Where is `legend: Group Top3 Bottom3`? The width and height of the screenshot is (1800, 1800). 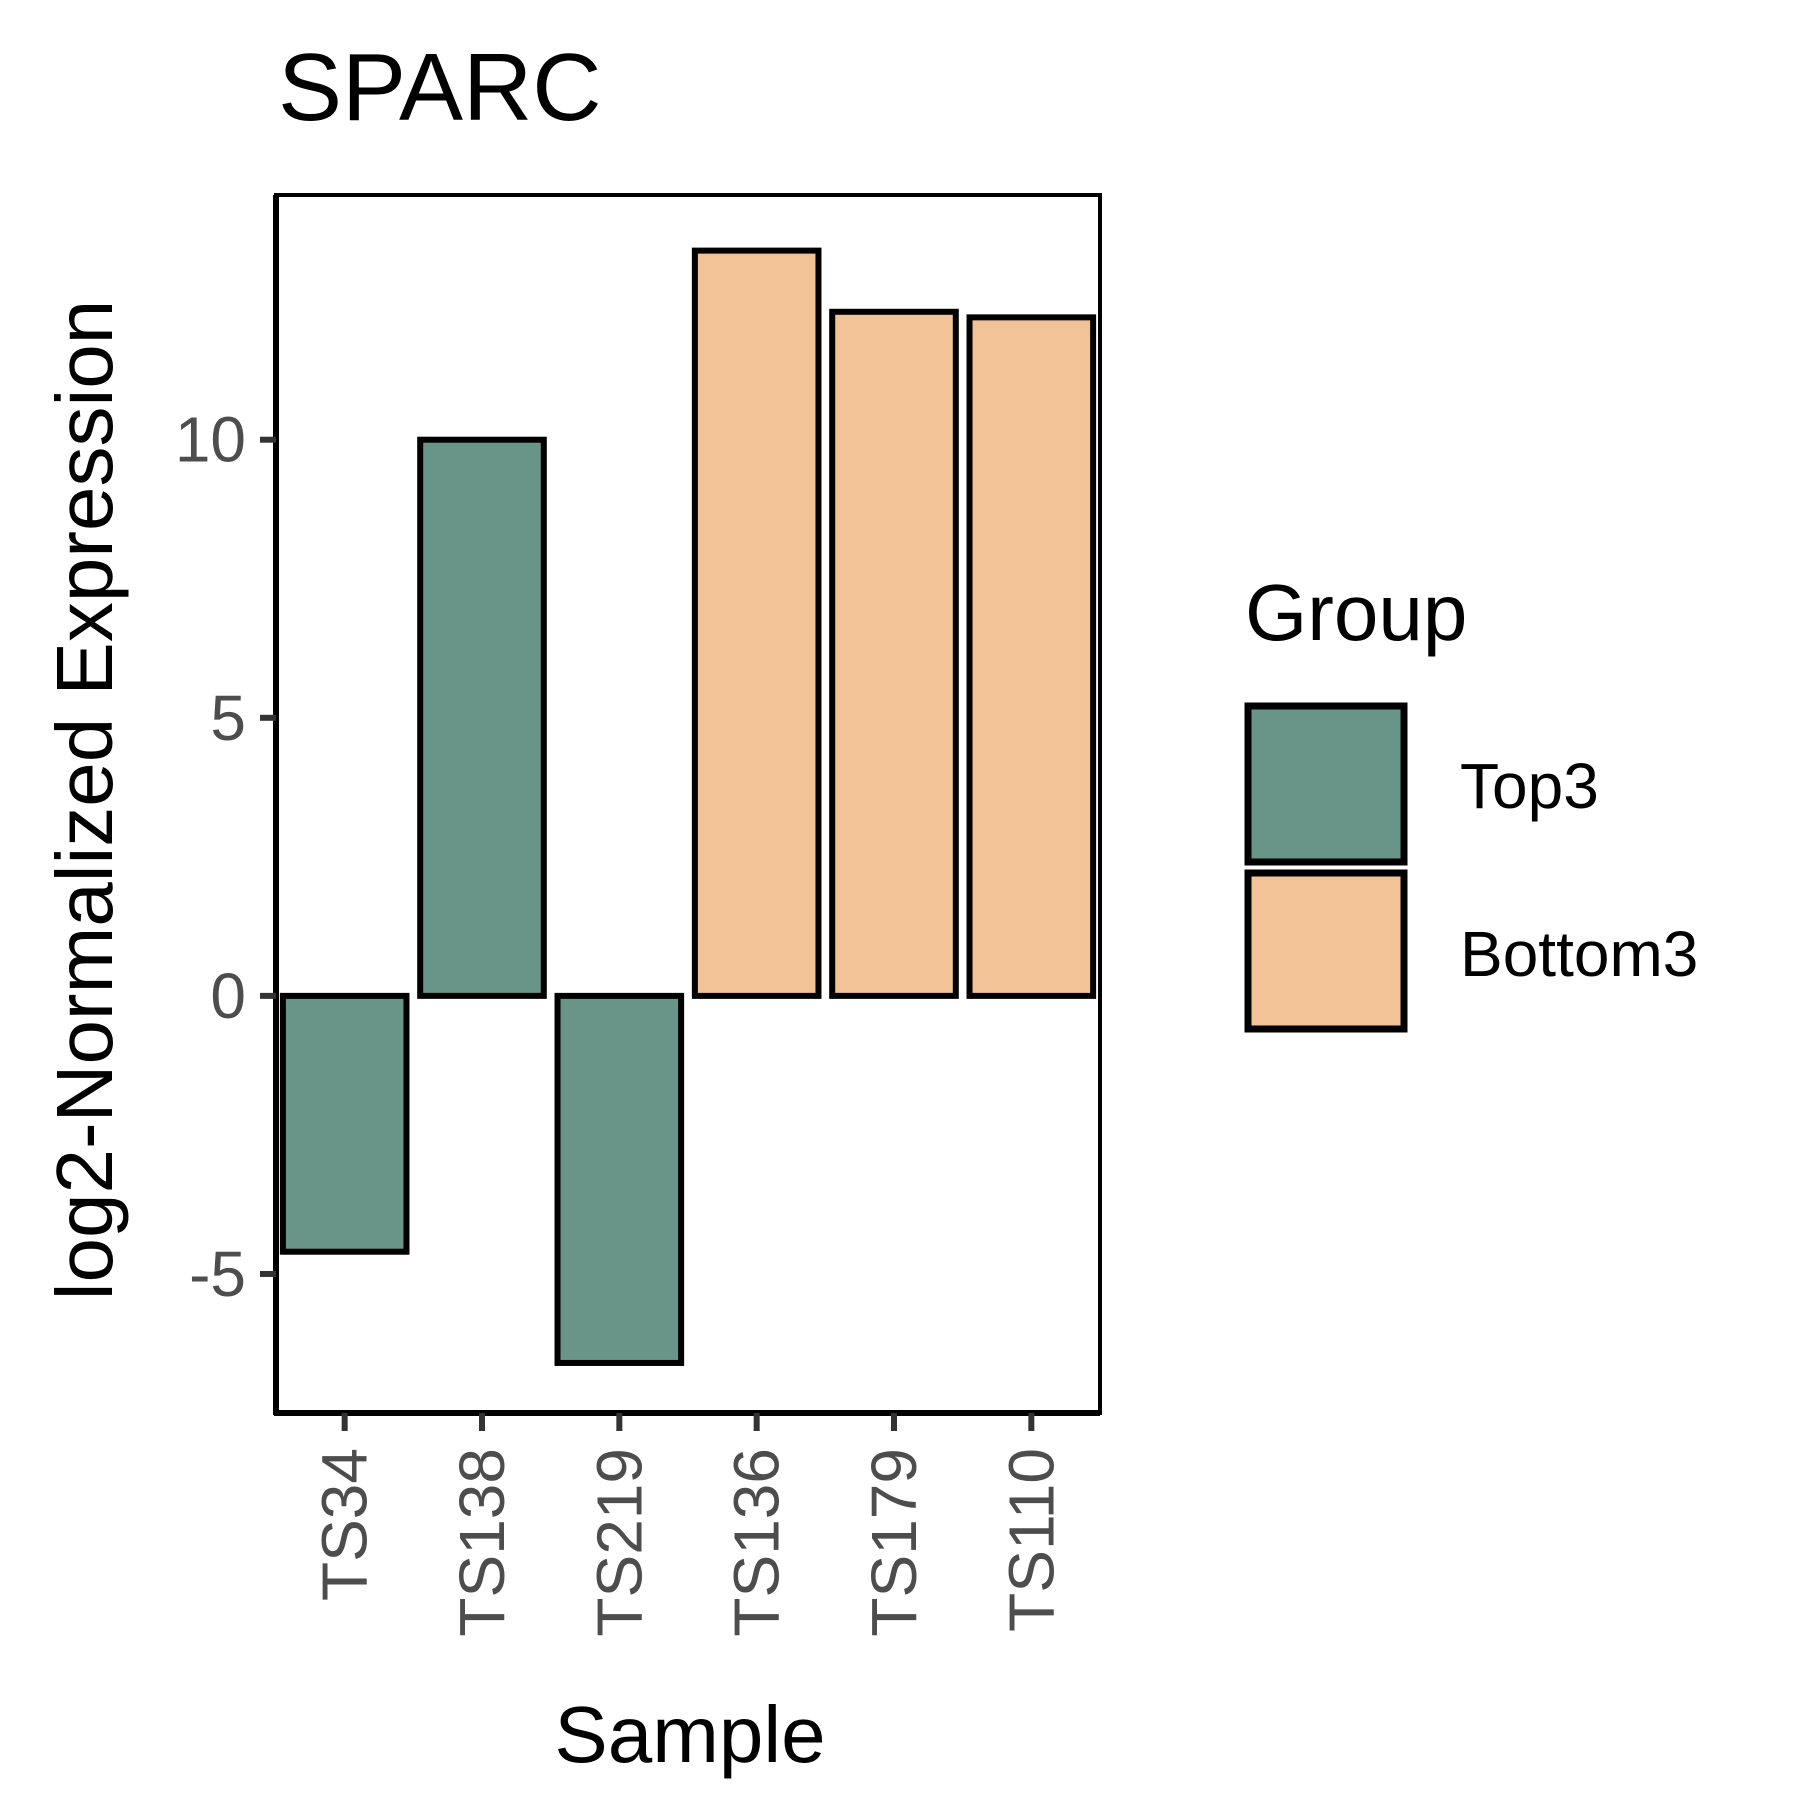 legend: Group Top3 Bottom3 is located at coordinates (1471, 800).